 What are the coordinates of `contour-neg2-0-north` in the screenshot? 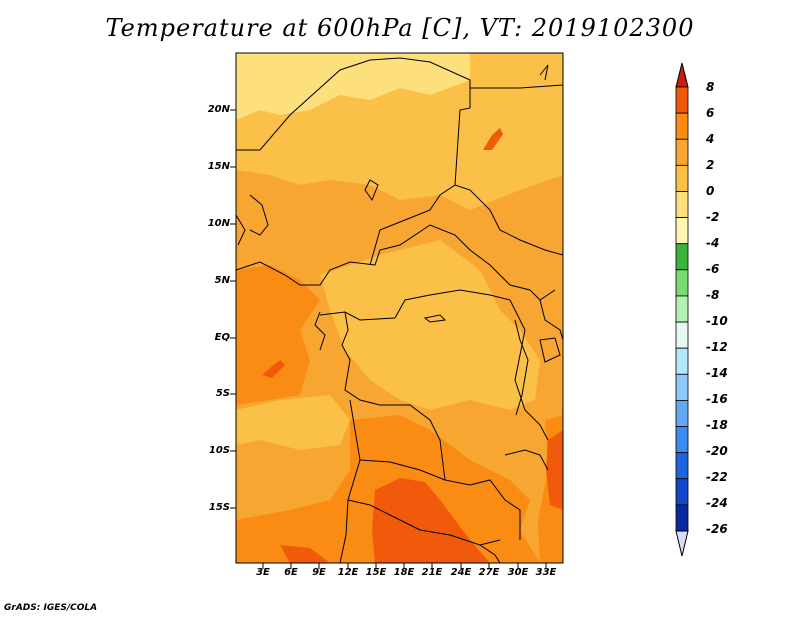 It's located at (353, 86).